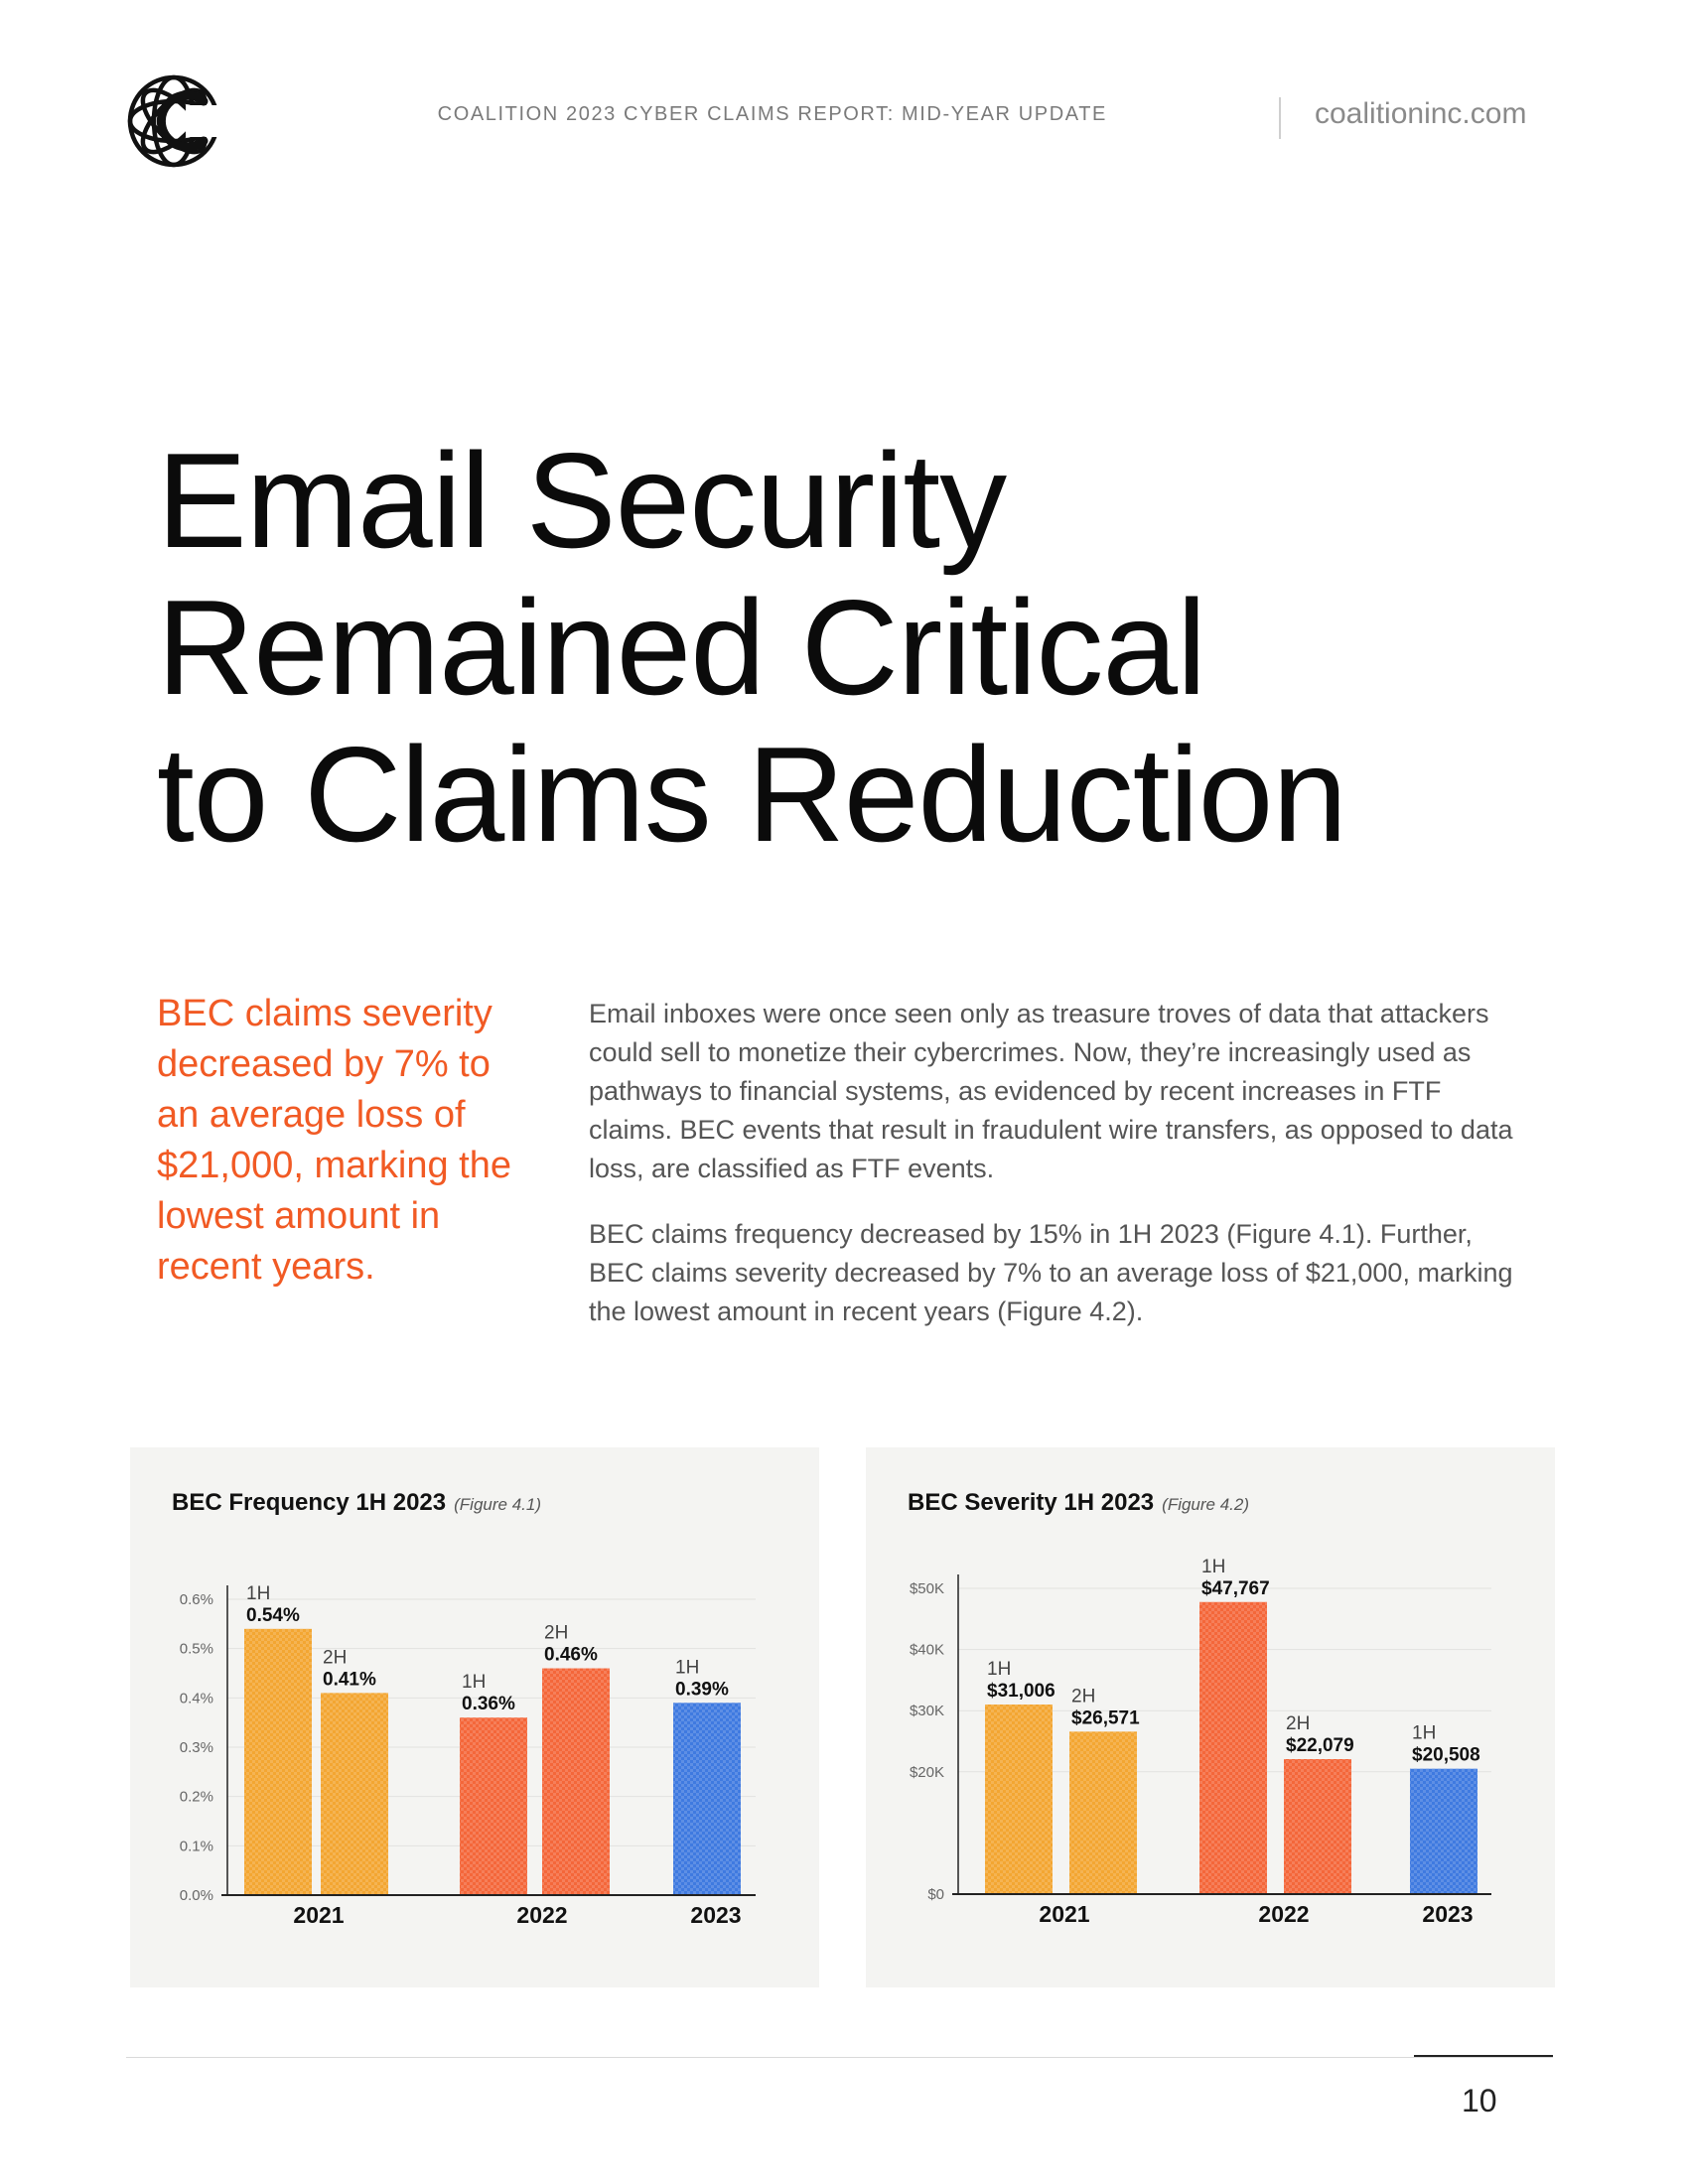 This screenshot has width=1688, height=2184. What do you see at coordinates (1206, 1504) in the screenshot?
I see `figure-ref: (Figure 4.2)` at bounding box center [1206, 1504].